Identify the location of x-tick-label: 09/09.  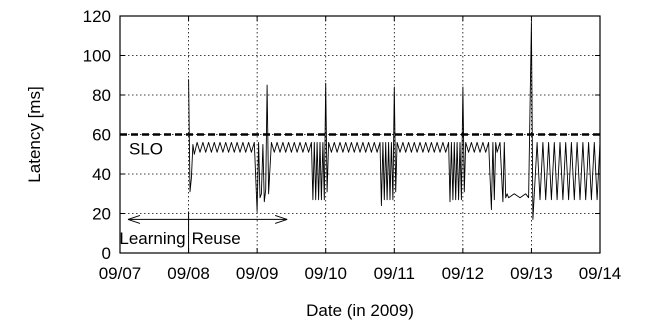
(257, 273).